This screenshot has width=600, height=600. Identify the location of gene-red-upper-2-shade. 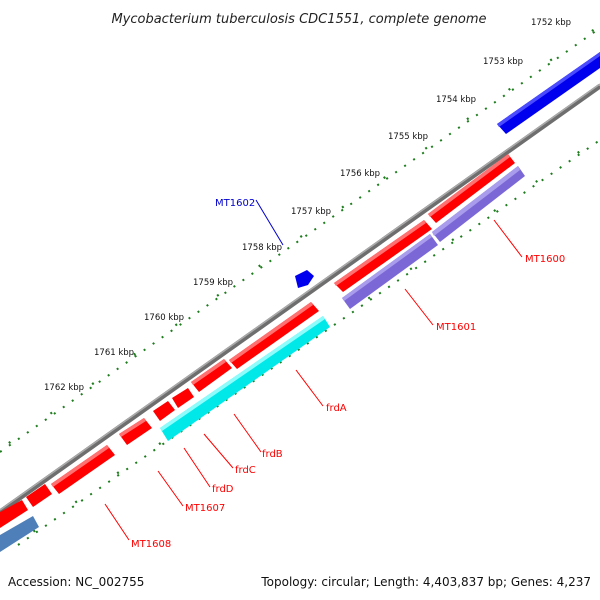
(380, 253).